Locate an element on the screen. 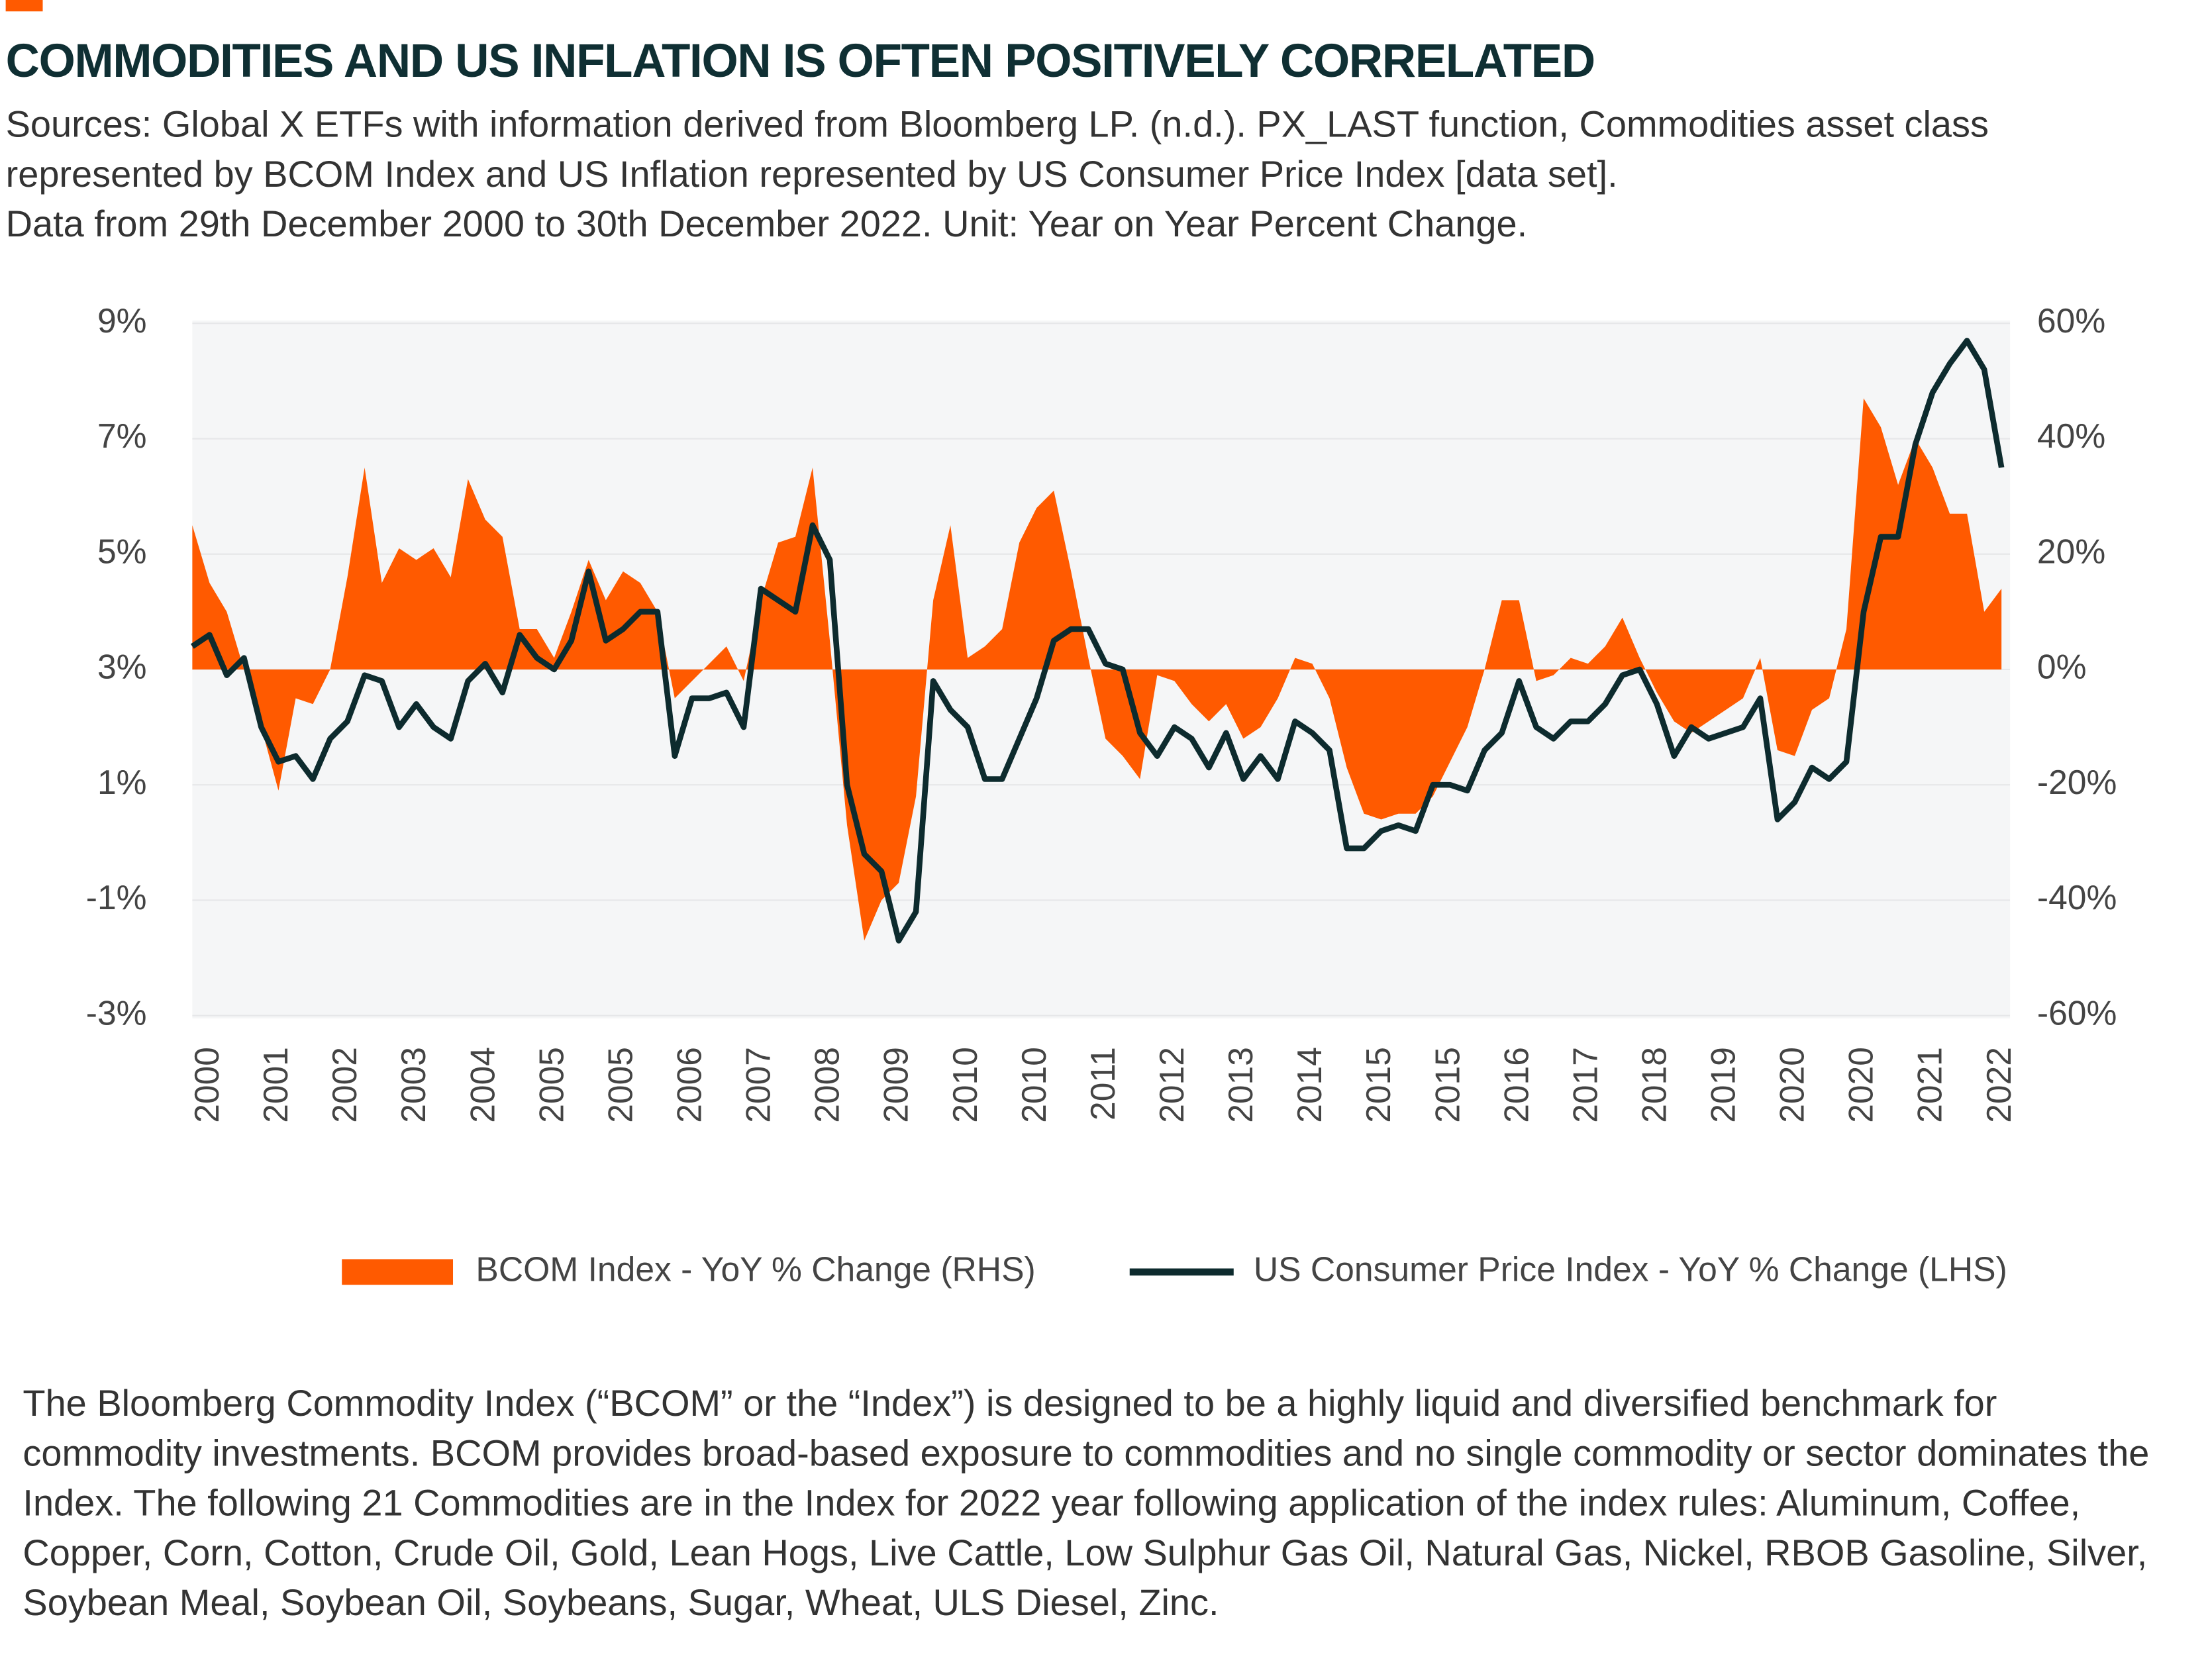  x-tick-label: 2004 is located at coordinates (482, 1085).